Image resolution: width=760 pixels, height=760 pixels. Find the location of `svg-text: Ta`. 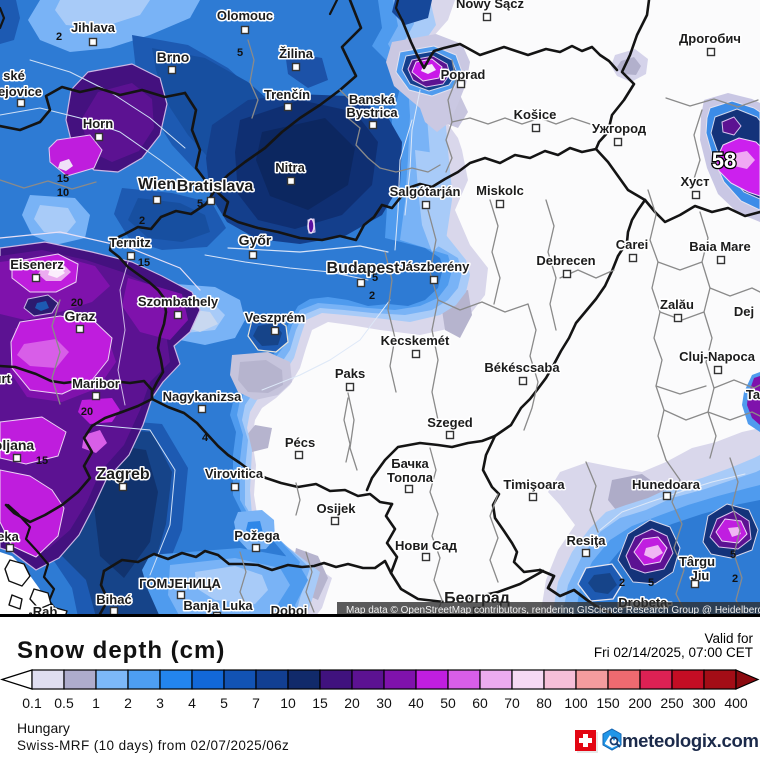

svg-text: Ta is located at coordinates (753, 394).